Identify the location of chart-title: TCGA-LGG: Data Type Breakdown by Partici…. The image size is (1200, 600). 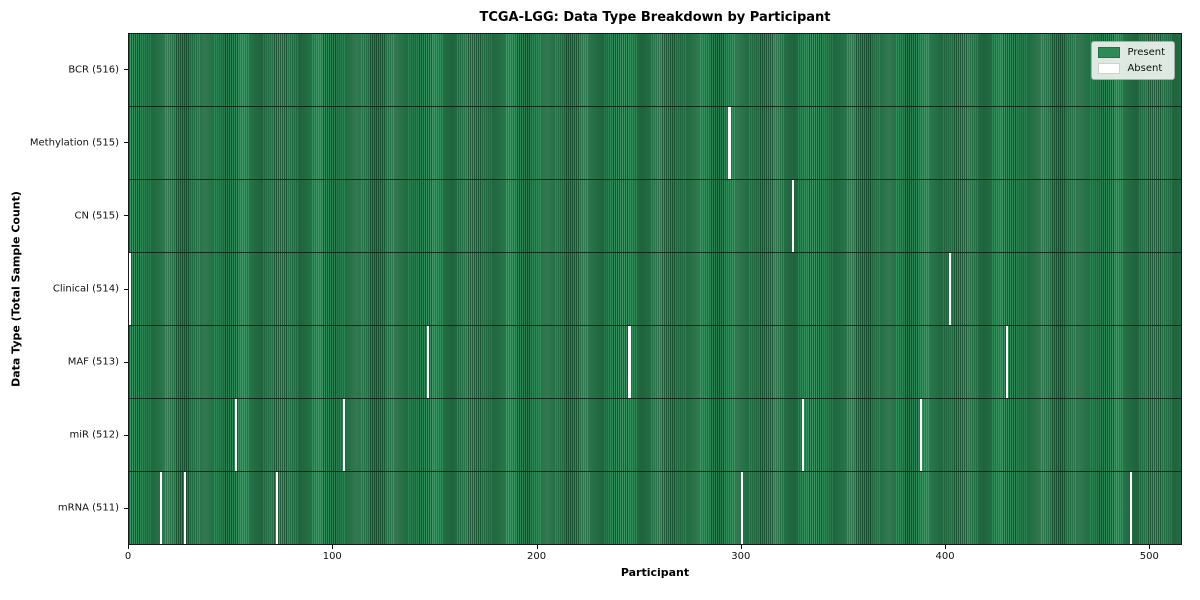
(655, 17).